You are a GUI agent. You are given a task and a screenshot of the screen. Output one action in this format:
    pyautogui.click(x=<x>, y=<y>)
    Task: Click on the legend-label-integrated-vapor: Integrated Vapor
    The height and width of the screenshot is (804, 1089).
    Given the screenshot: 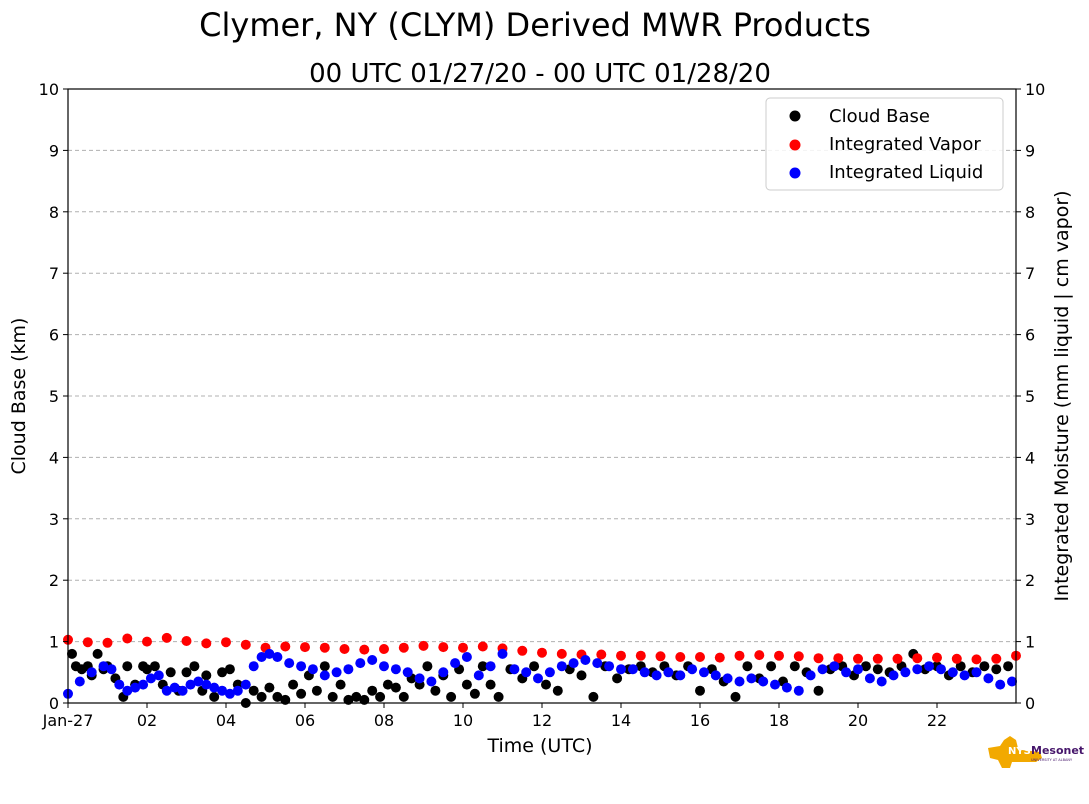 What is the action you would take?
    pyautogui.click(x=905, y=144)
    